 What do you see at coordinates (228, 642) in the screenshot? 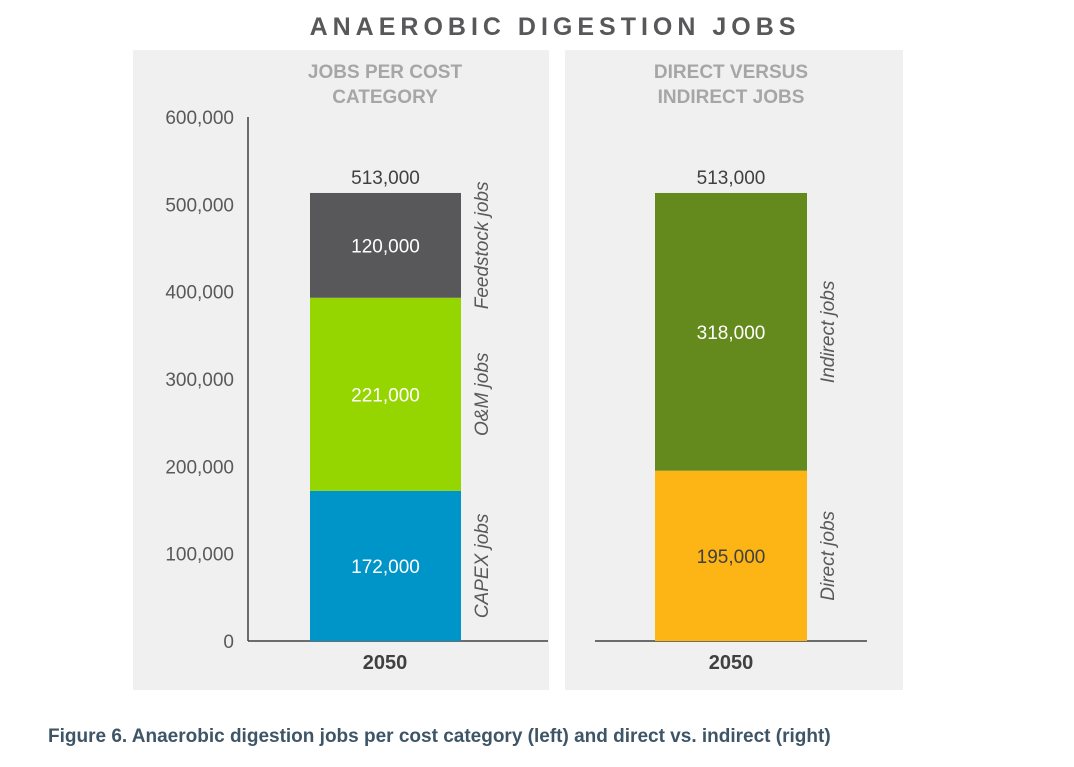
I see `y-tick-label: 0` at bounding box center [228, 642].